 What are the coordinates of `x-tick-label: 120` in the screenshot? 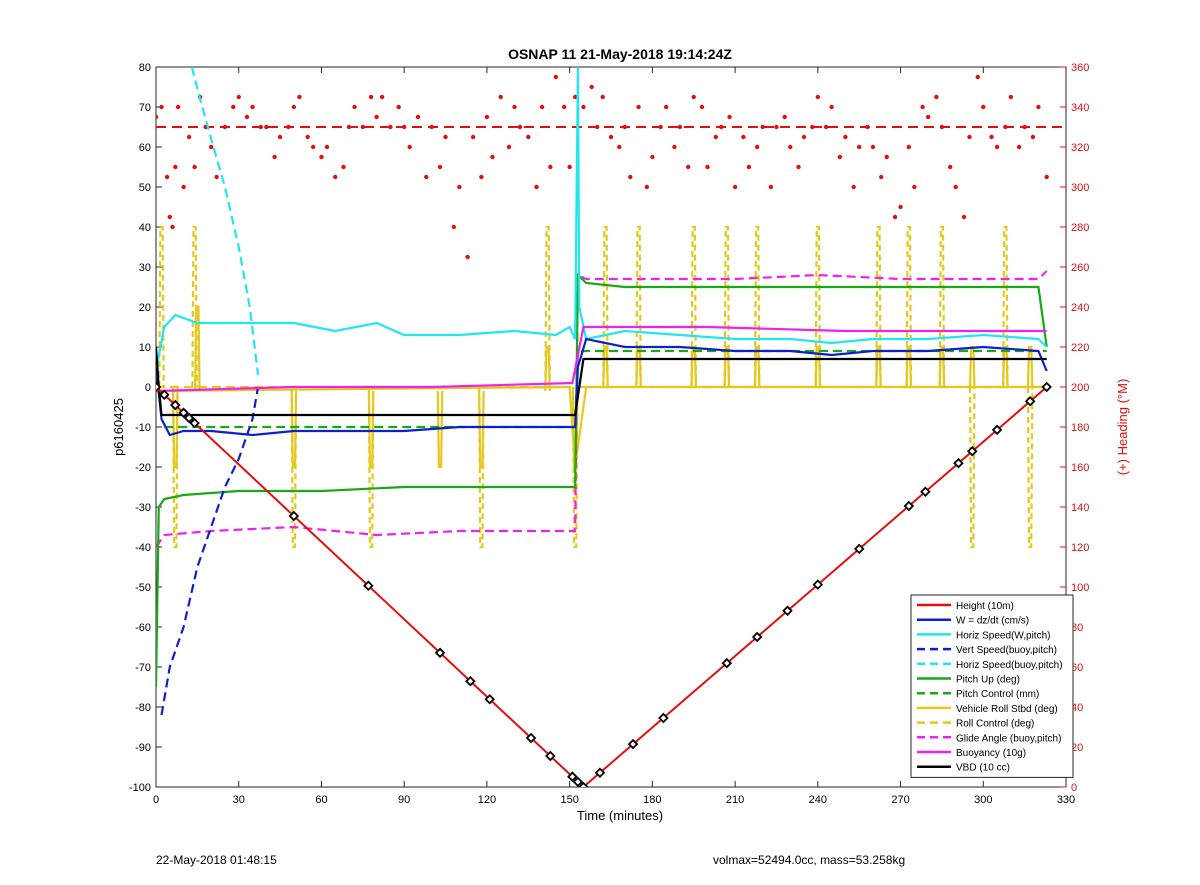 It's located at (487, 800).